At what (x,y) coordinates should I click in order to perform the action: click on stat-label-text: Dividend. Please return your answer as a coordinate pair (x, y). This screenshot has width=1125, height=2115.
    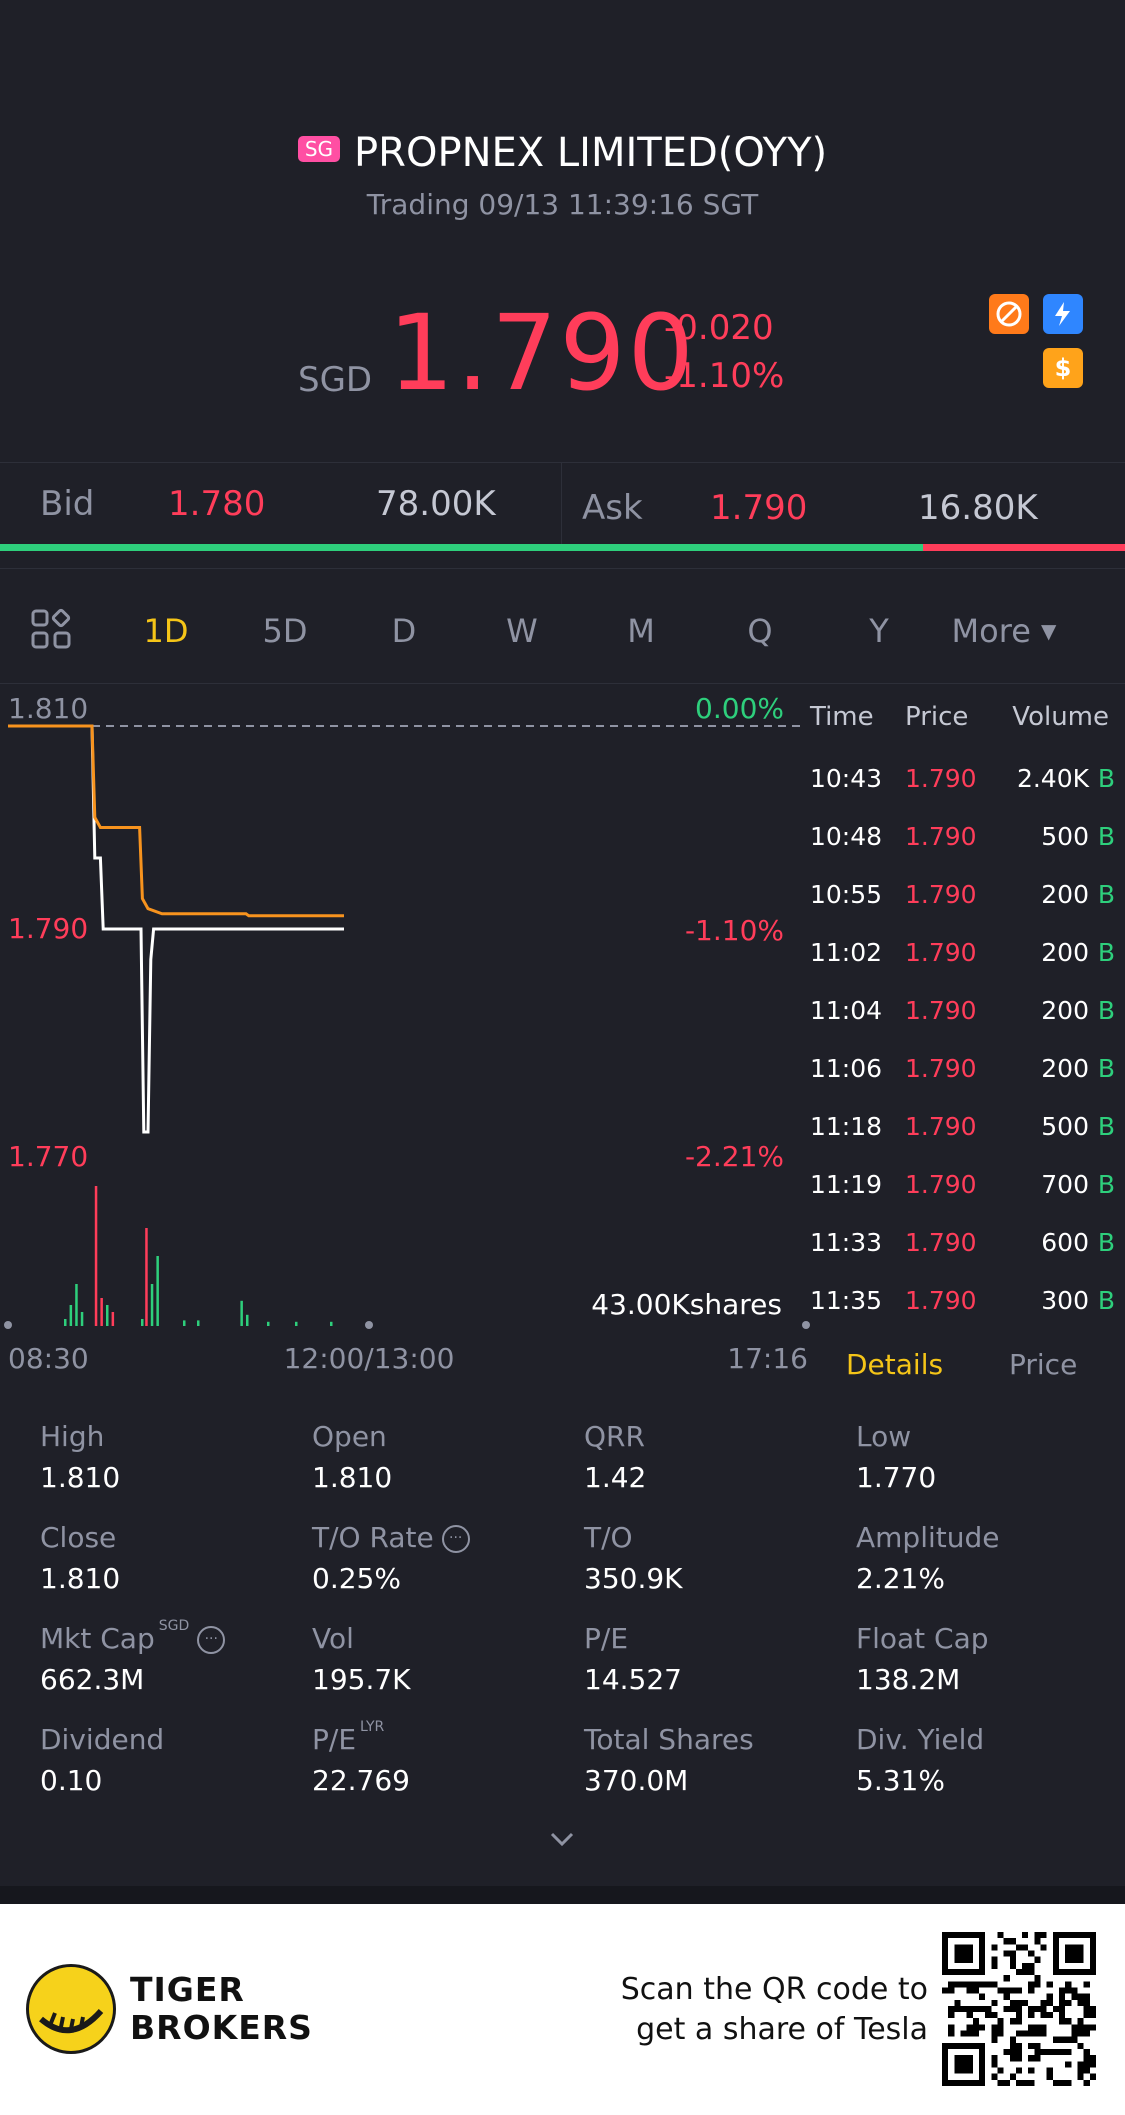
    Looking at the image, I should click on (102, 1739).